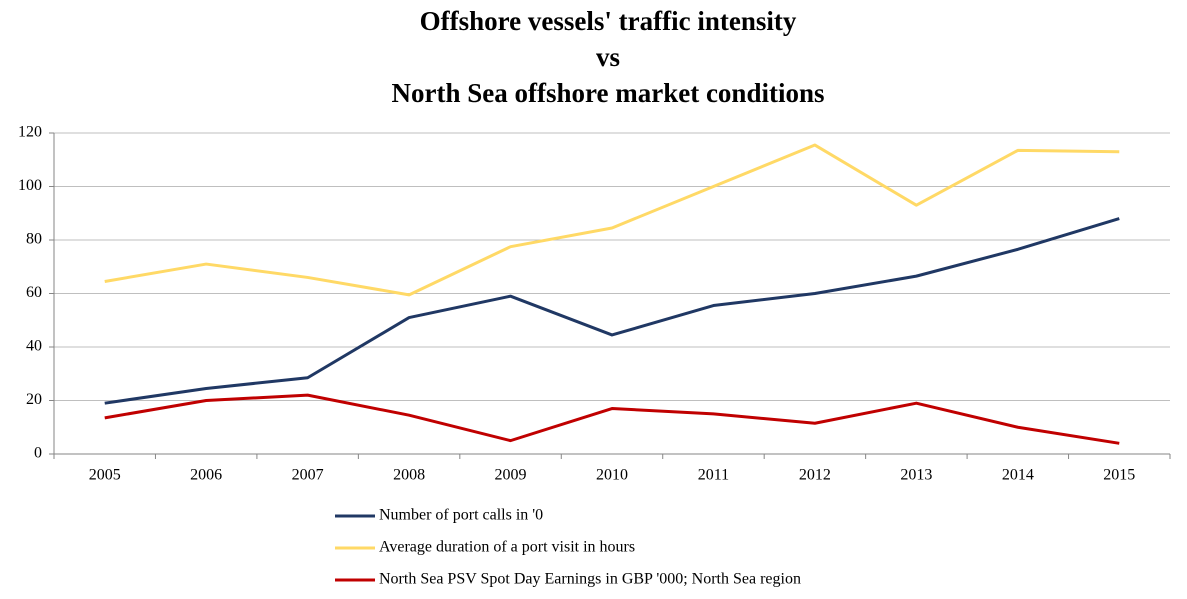 Image resolution: width=1187 pixels, height=599 pixels. I want to click on x-tick-label: 2015, so click(1119, 475).